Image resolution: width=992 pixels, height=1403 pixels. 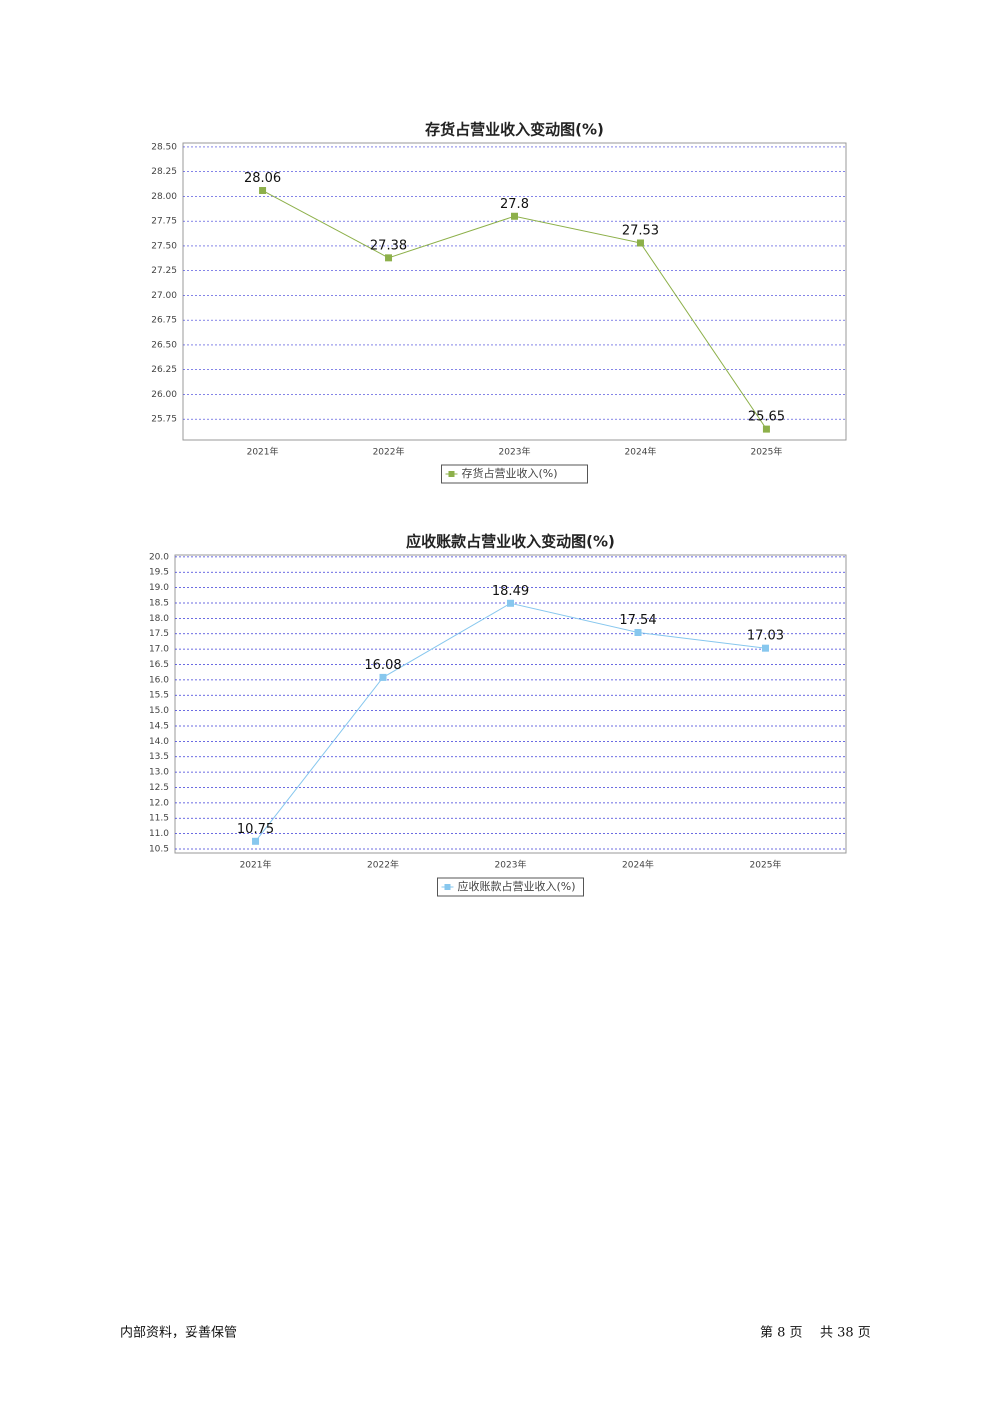 I want to click on y-tick-label: 20.0, so click(x=159, y=557).